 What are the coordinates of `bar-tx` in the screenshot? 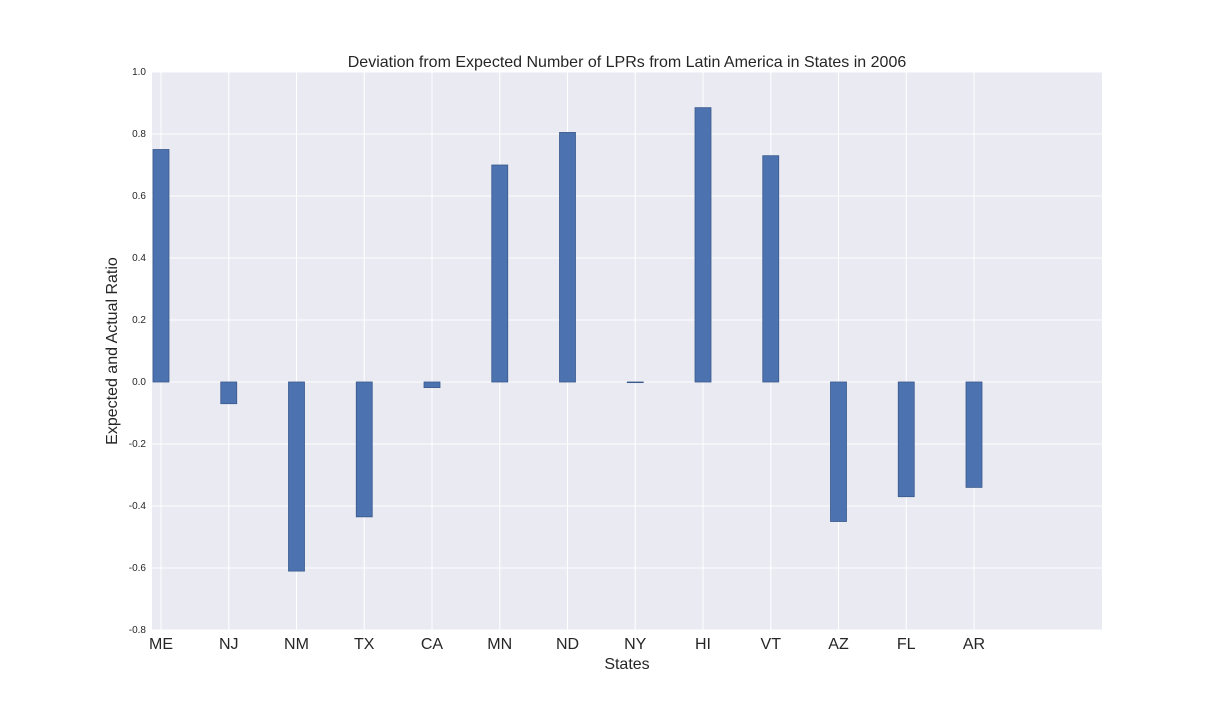 It's located at (364, 449).